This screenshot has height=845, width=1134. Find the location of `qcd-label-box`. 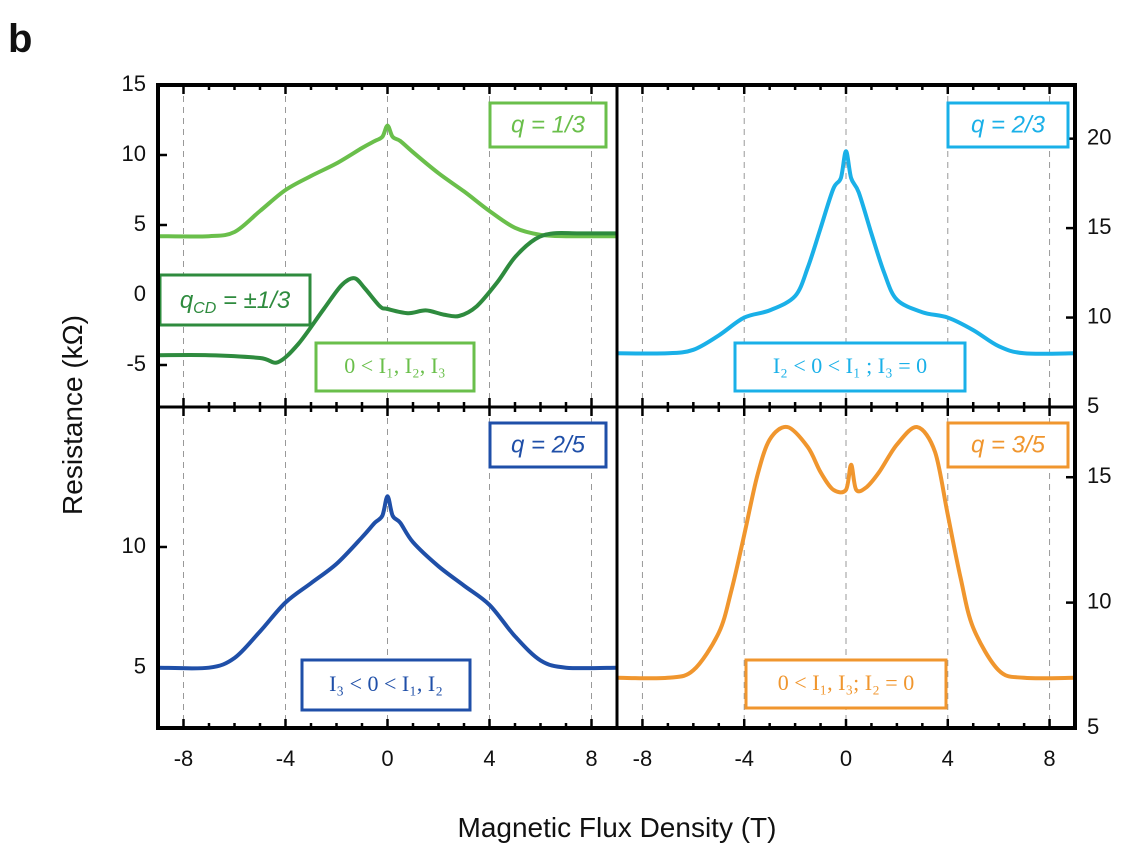

qcd-label-box is located at coordinates (235, 300).